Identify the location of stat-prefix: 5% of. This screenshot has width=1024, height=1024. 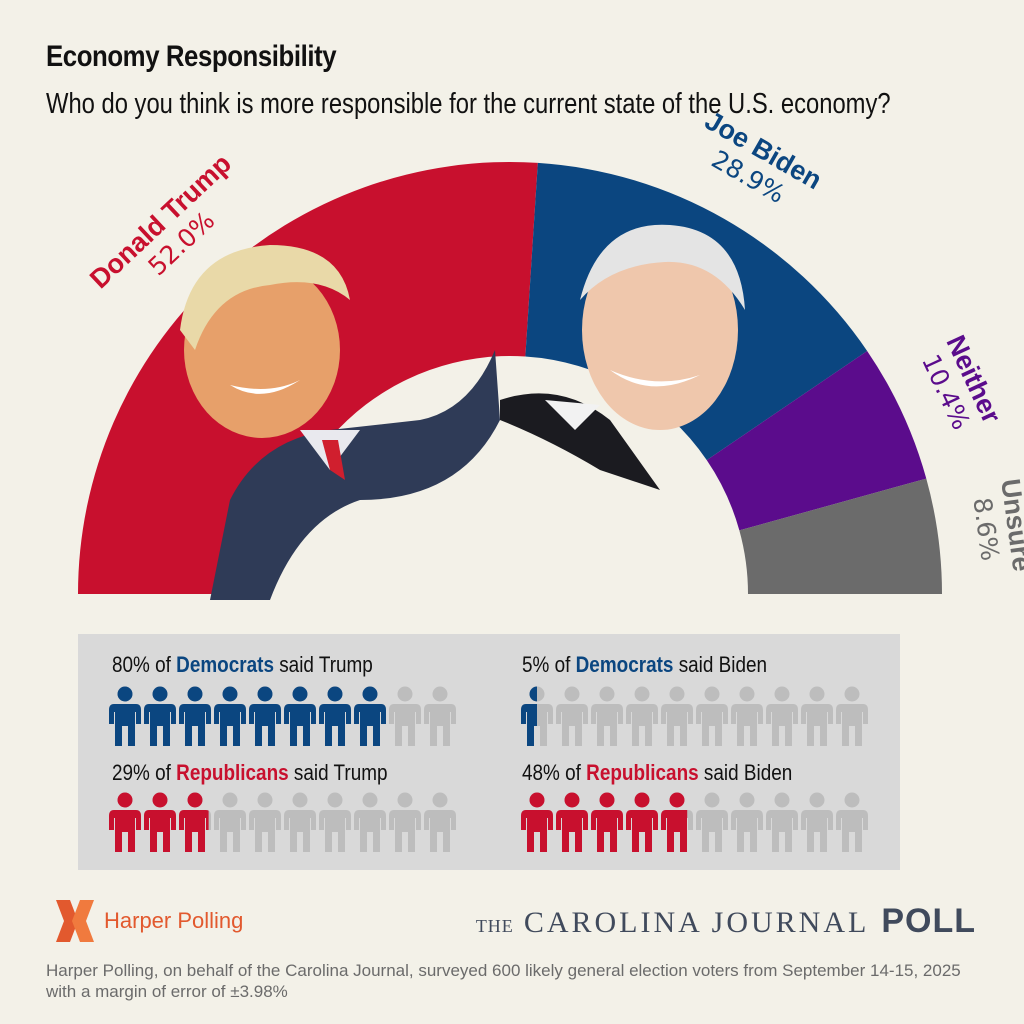
(549, 664).